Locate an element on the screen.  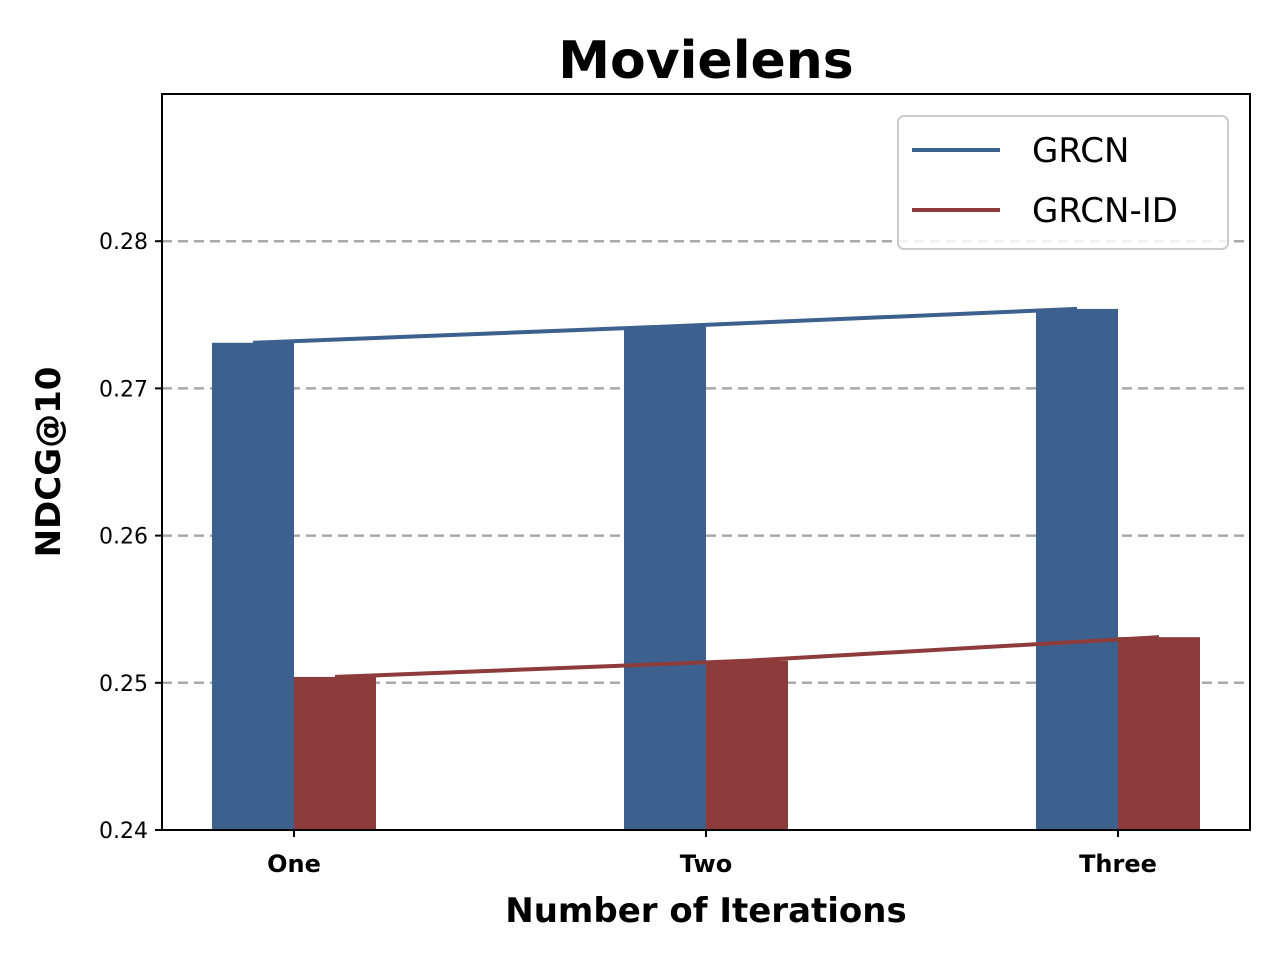
y-tick-label: 0.24 is located at coordinates (123, 831).